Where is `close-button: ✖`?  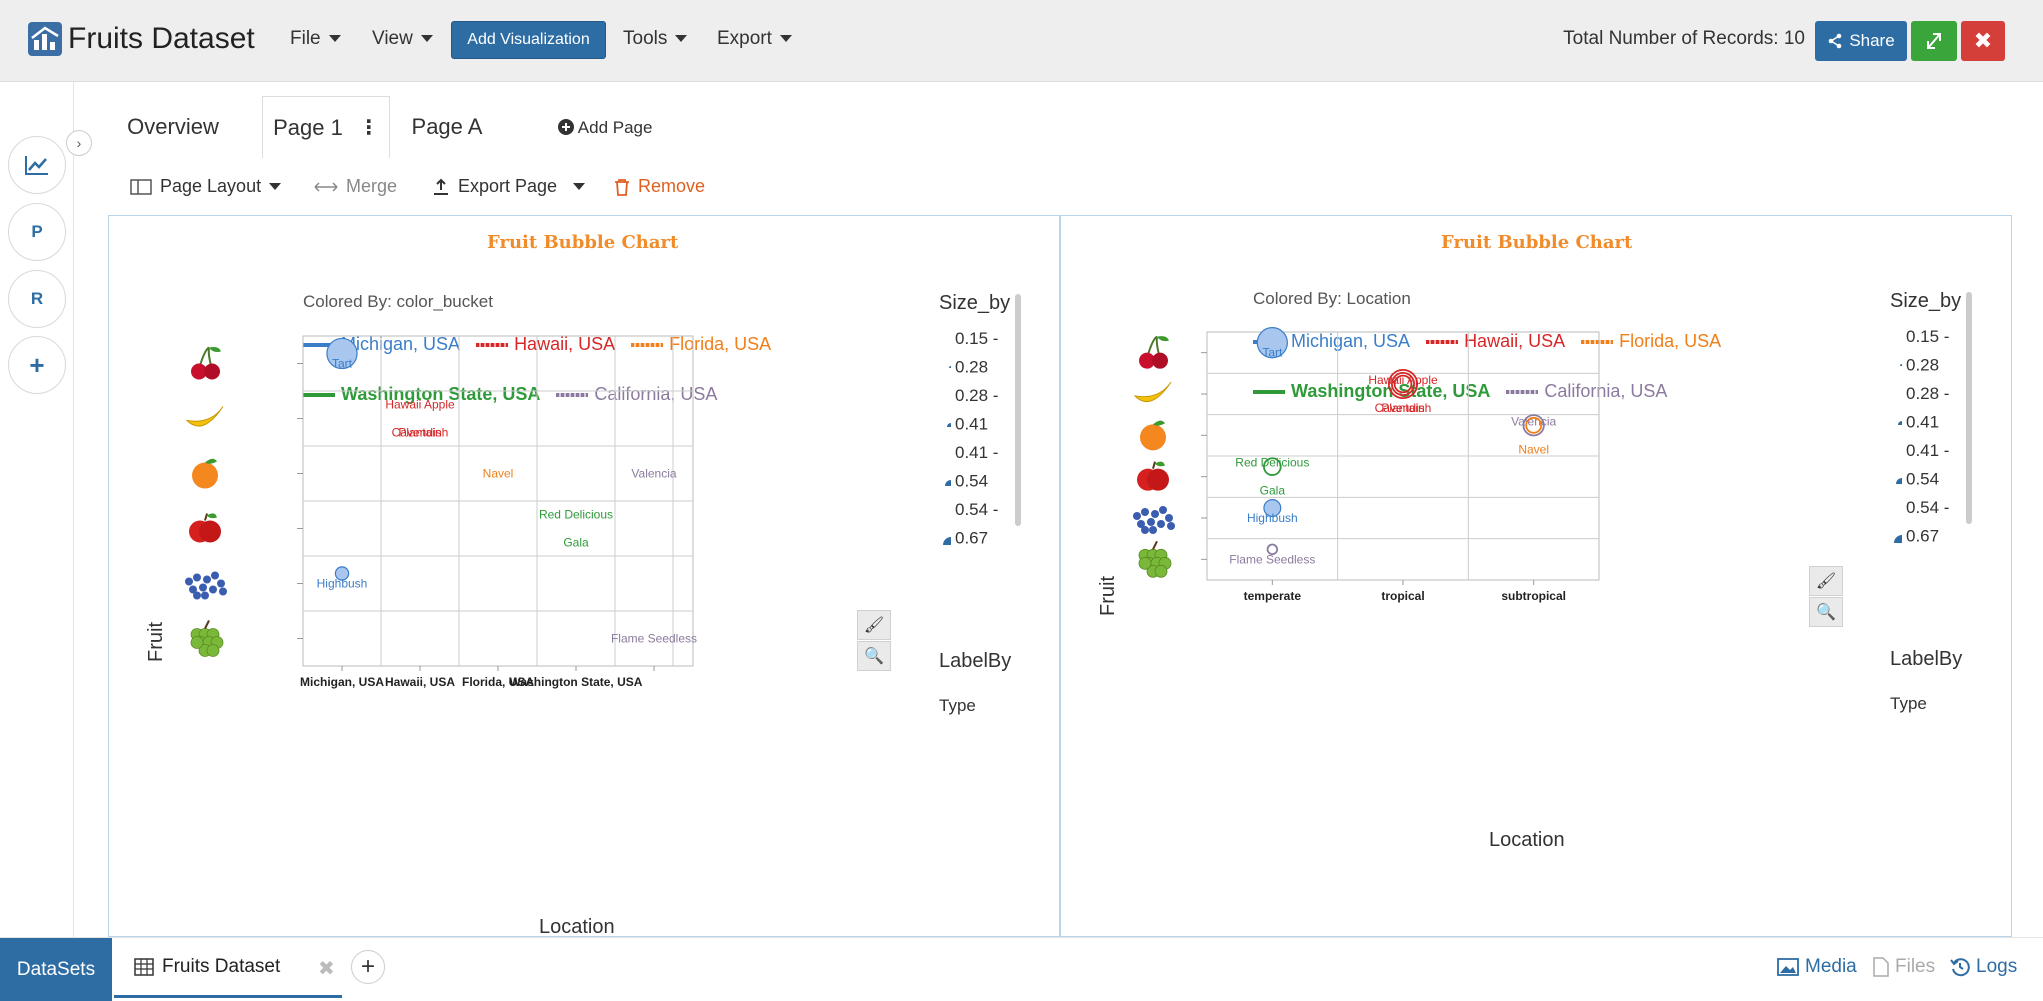
close-button: ✖ is located at coordinates (1983, 41).